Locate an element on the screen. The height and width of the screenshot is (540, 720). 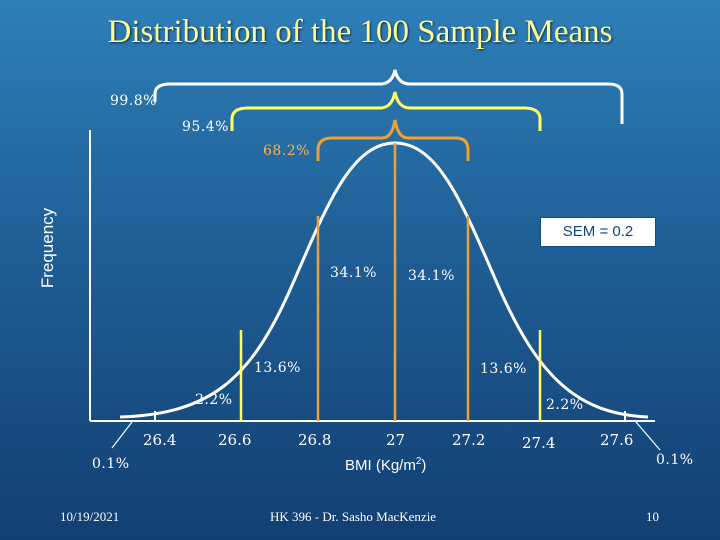
region-extreme-right: 0.1% is located at coordinates (675, 460).